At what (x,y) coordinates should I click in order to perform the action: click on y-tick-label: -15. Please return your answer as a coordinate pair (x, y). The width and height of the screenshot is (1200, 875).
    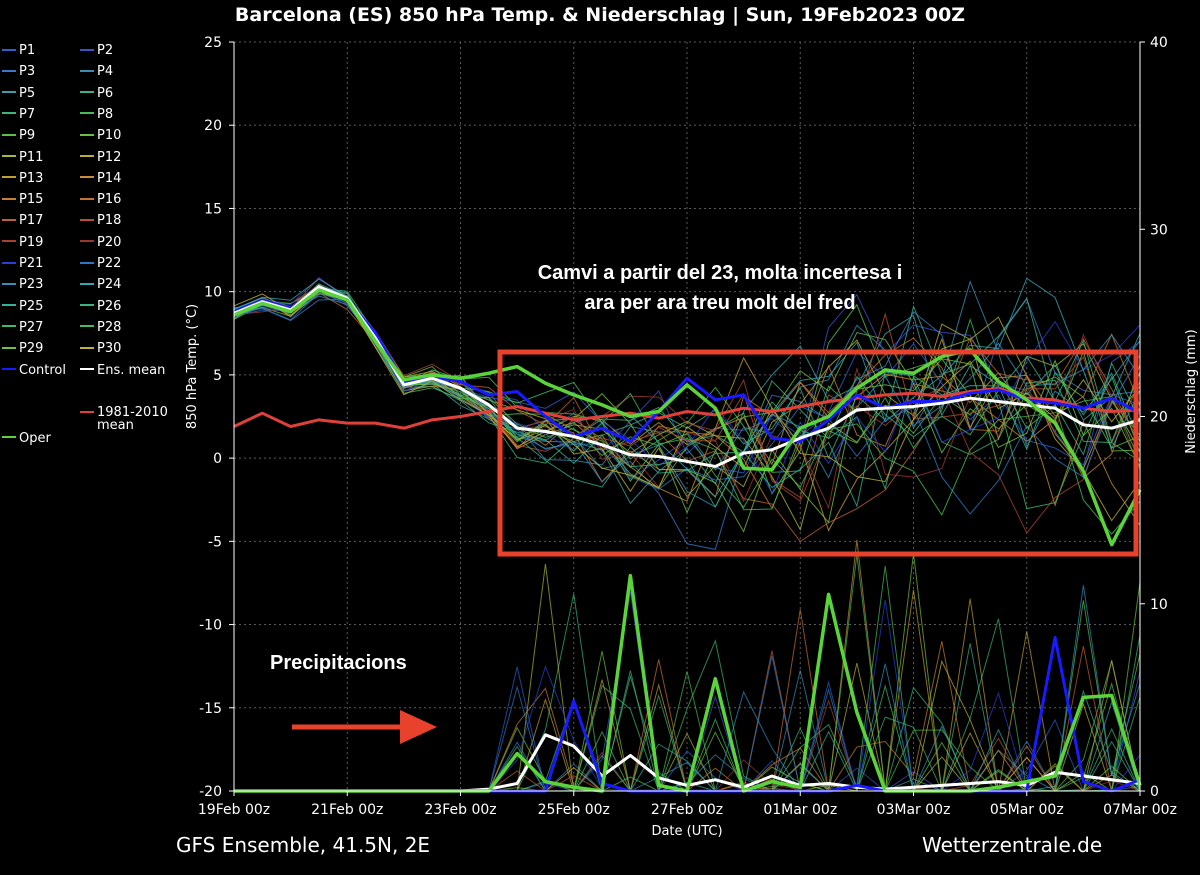
    Looking at the image, I should click on (210, 709).